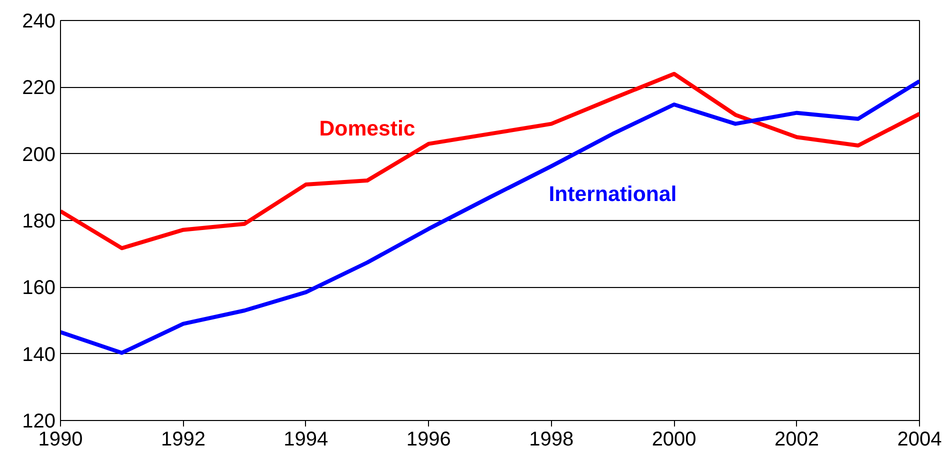  Describe the element at coordinates (551, 439) in the screenshot. I see `x-tick-label: 1998` at that location.